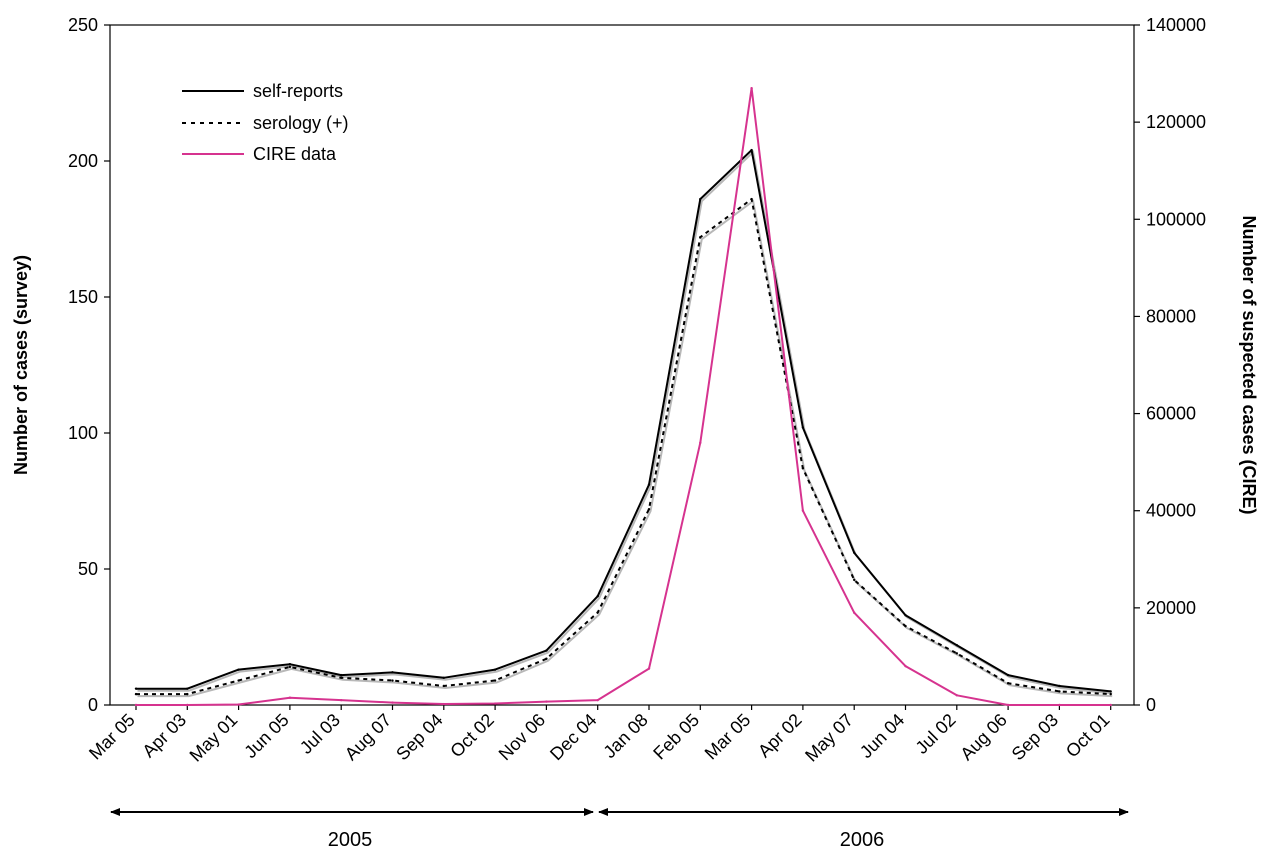 This screenshot has height=848, width=1262. What do you see at coordinates (1151, 705) in the screenshot?
I see `right-tick-label: 0` at bounding box center [1151, 705].